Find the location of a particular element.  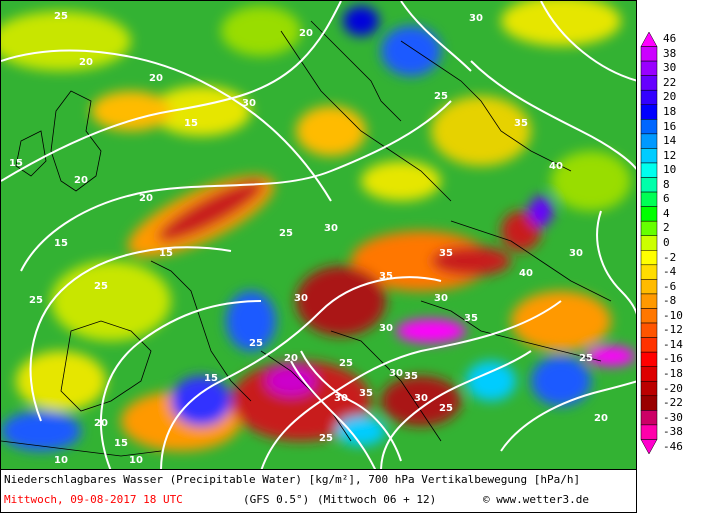

legend-value: 2 is located at coordinates (666, 228).